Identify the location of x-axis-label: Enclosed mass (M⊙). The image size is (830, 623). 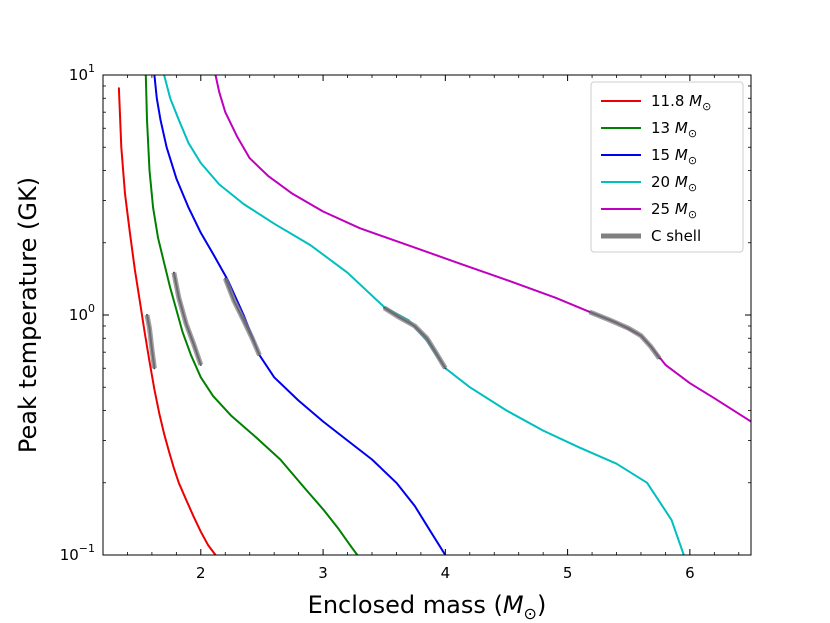
(427, 607).